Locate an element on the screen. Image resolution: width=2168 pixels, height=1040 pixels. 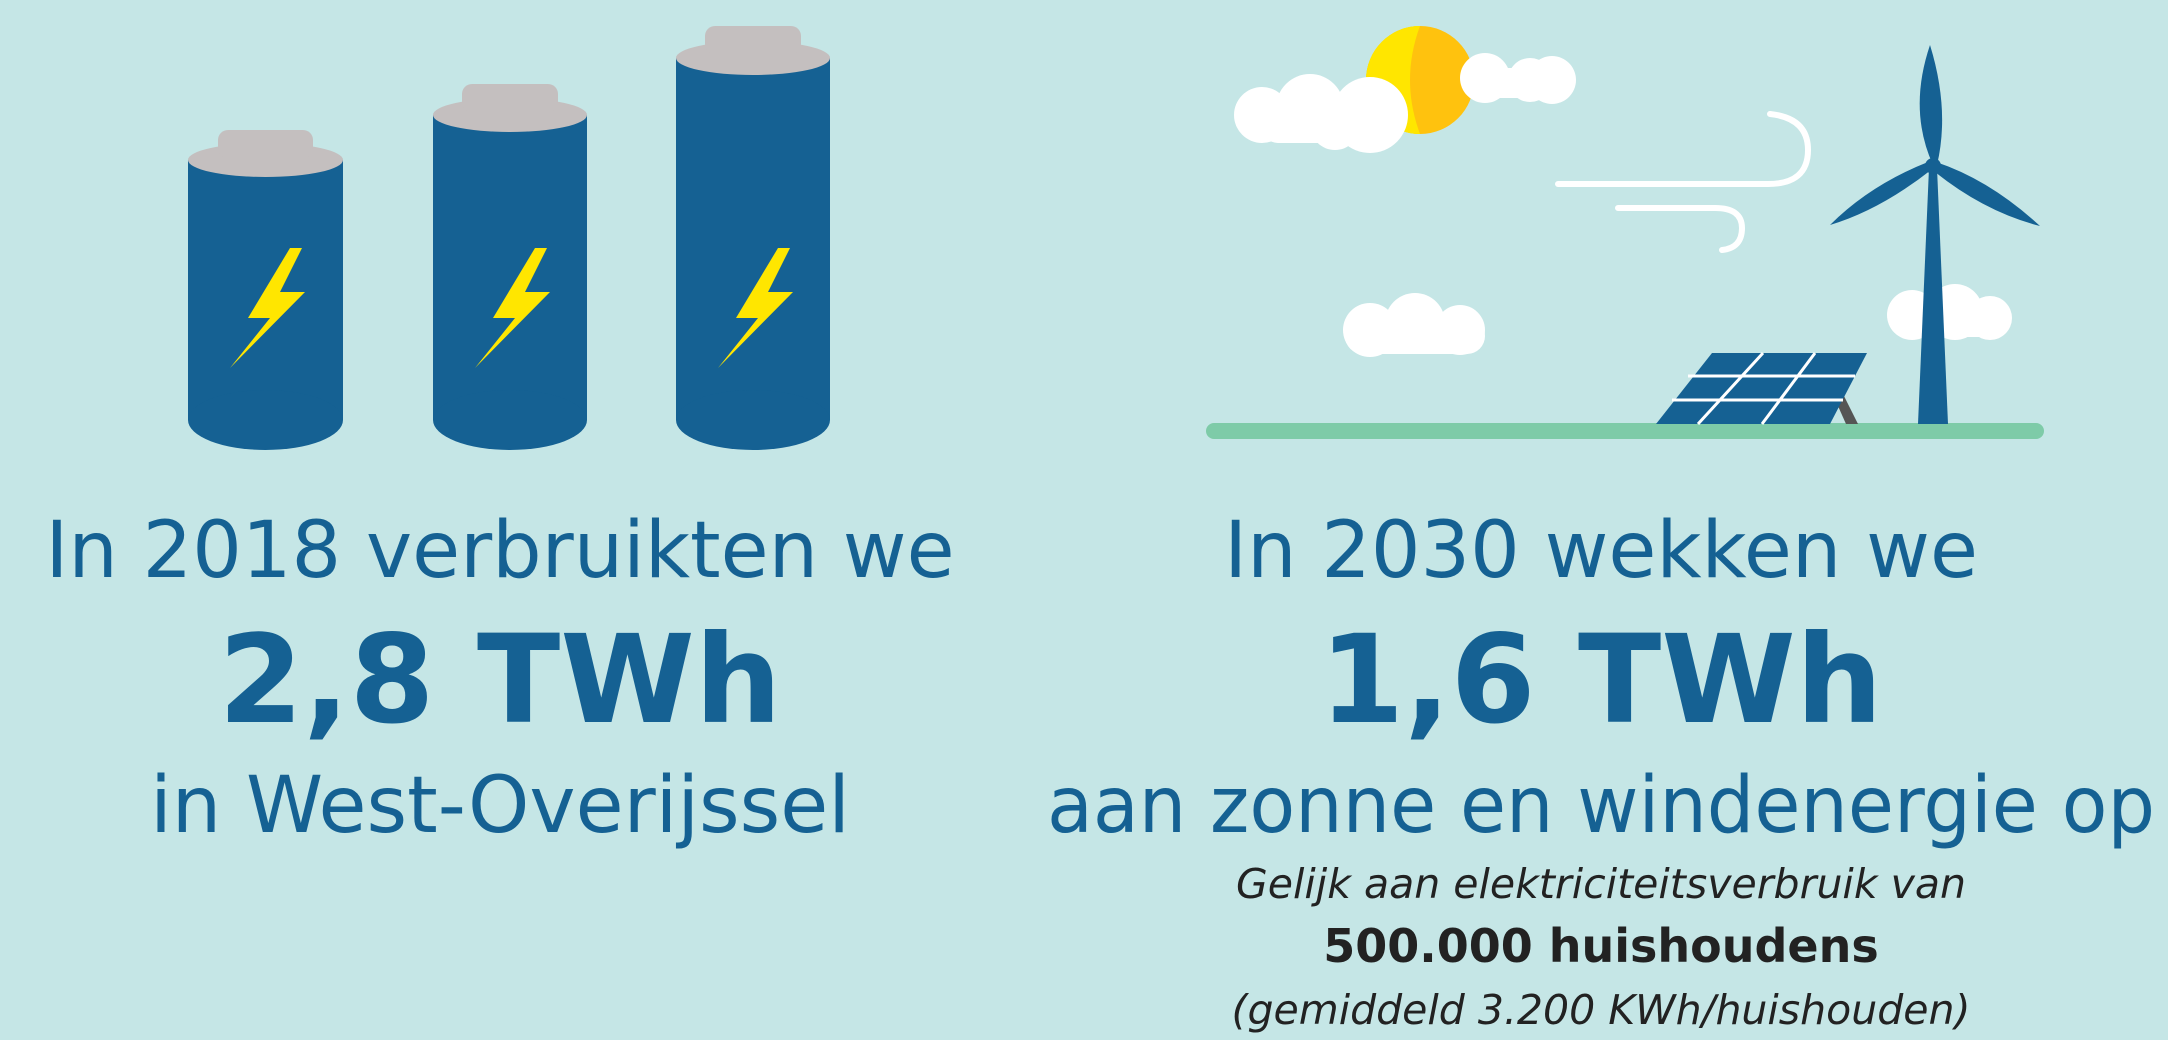
wind-lines is located at coordinates (1683, 182).